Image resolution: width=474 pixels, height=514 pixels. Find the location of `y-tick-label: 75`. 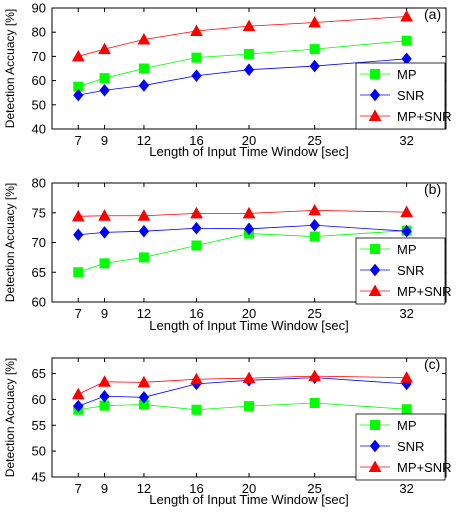

y-tick-label: 75 is located at coordinates (39, 212).